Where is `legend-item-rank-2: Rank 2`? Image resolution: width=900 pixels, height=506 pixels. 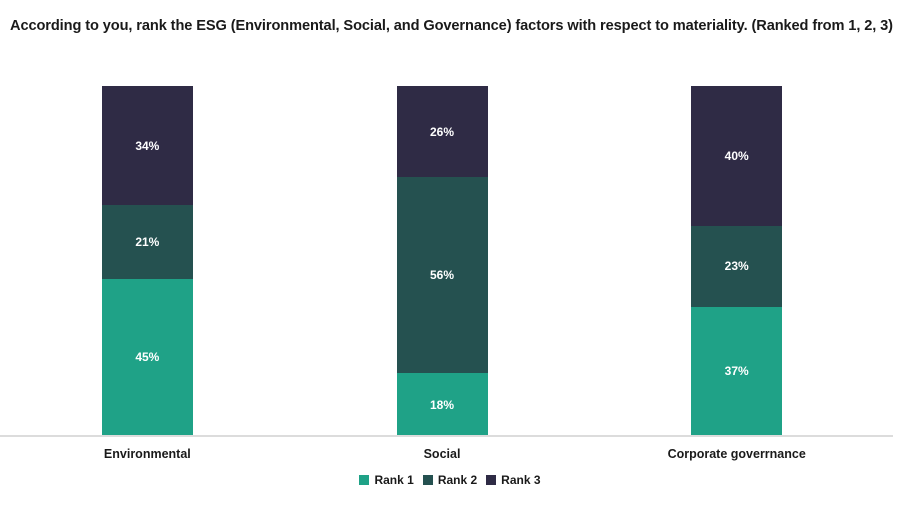
legend-item-rank-2: Rank 2 is located at coordinates (450, 480).